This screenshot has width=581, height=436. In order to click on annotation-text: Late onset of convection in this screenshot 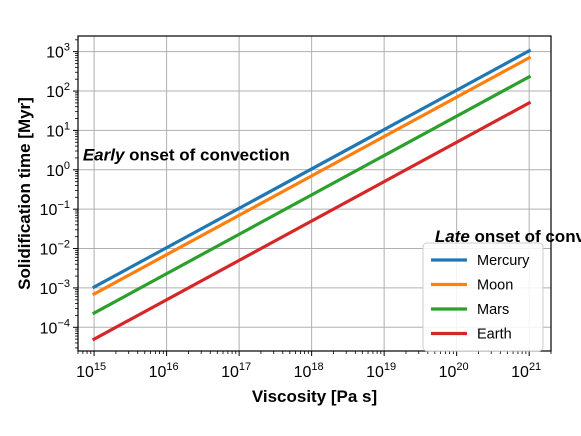, I will do `click(508, 236)`.